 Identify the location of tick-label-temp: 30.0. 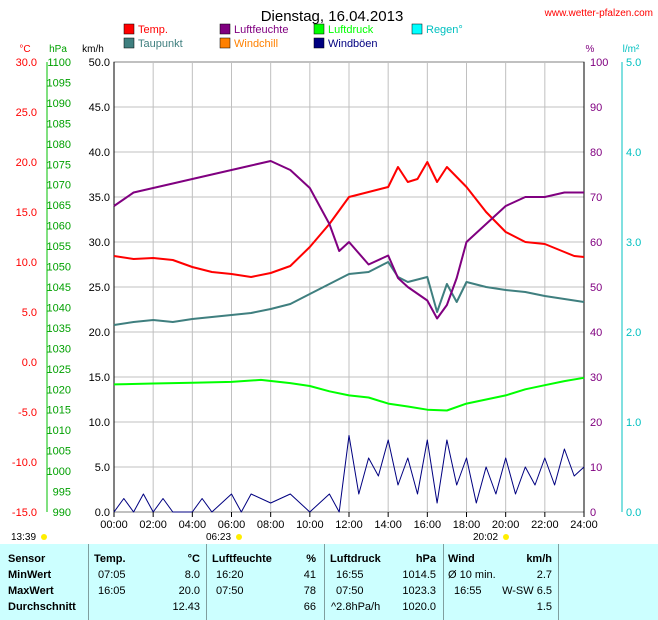
(26, 63).